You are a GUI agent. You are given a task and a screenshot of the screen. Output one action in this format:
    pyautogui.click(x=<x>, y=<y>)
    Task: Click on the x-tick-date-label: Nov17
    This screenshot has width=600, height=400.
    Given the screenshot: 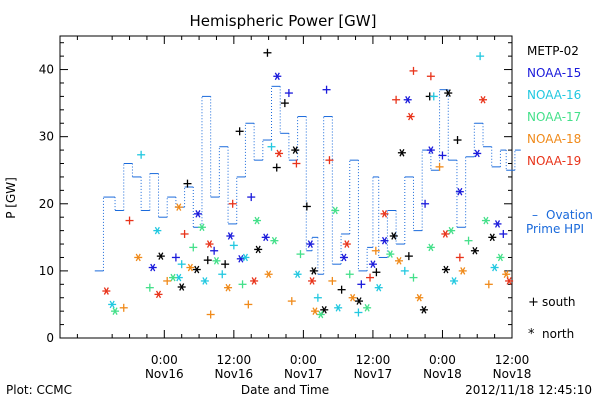 What is the action you would take?
    pyautogui.click(x=373, y=374)
    